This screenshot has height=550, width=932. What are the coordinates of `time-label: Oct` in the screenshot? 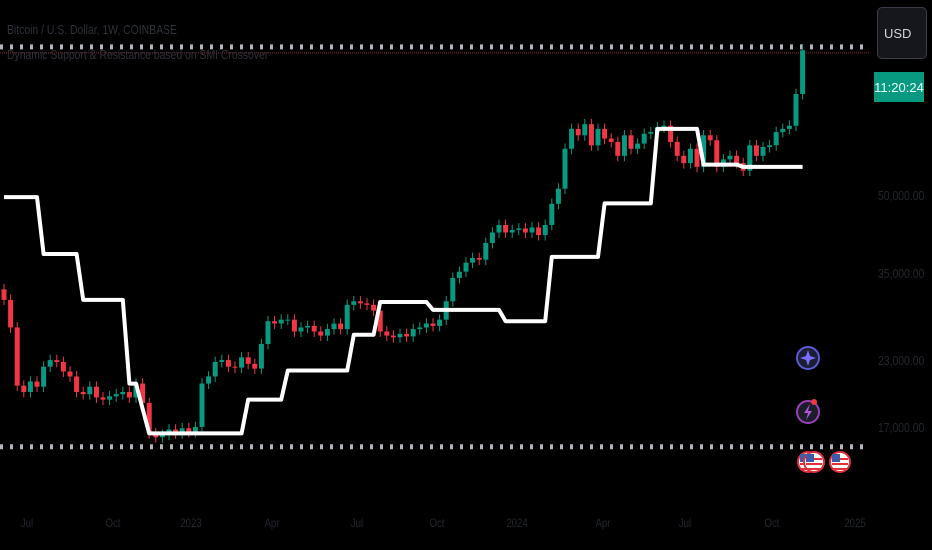 It's located at (437, 523).